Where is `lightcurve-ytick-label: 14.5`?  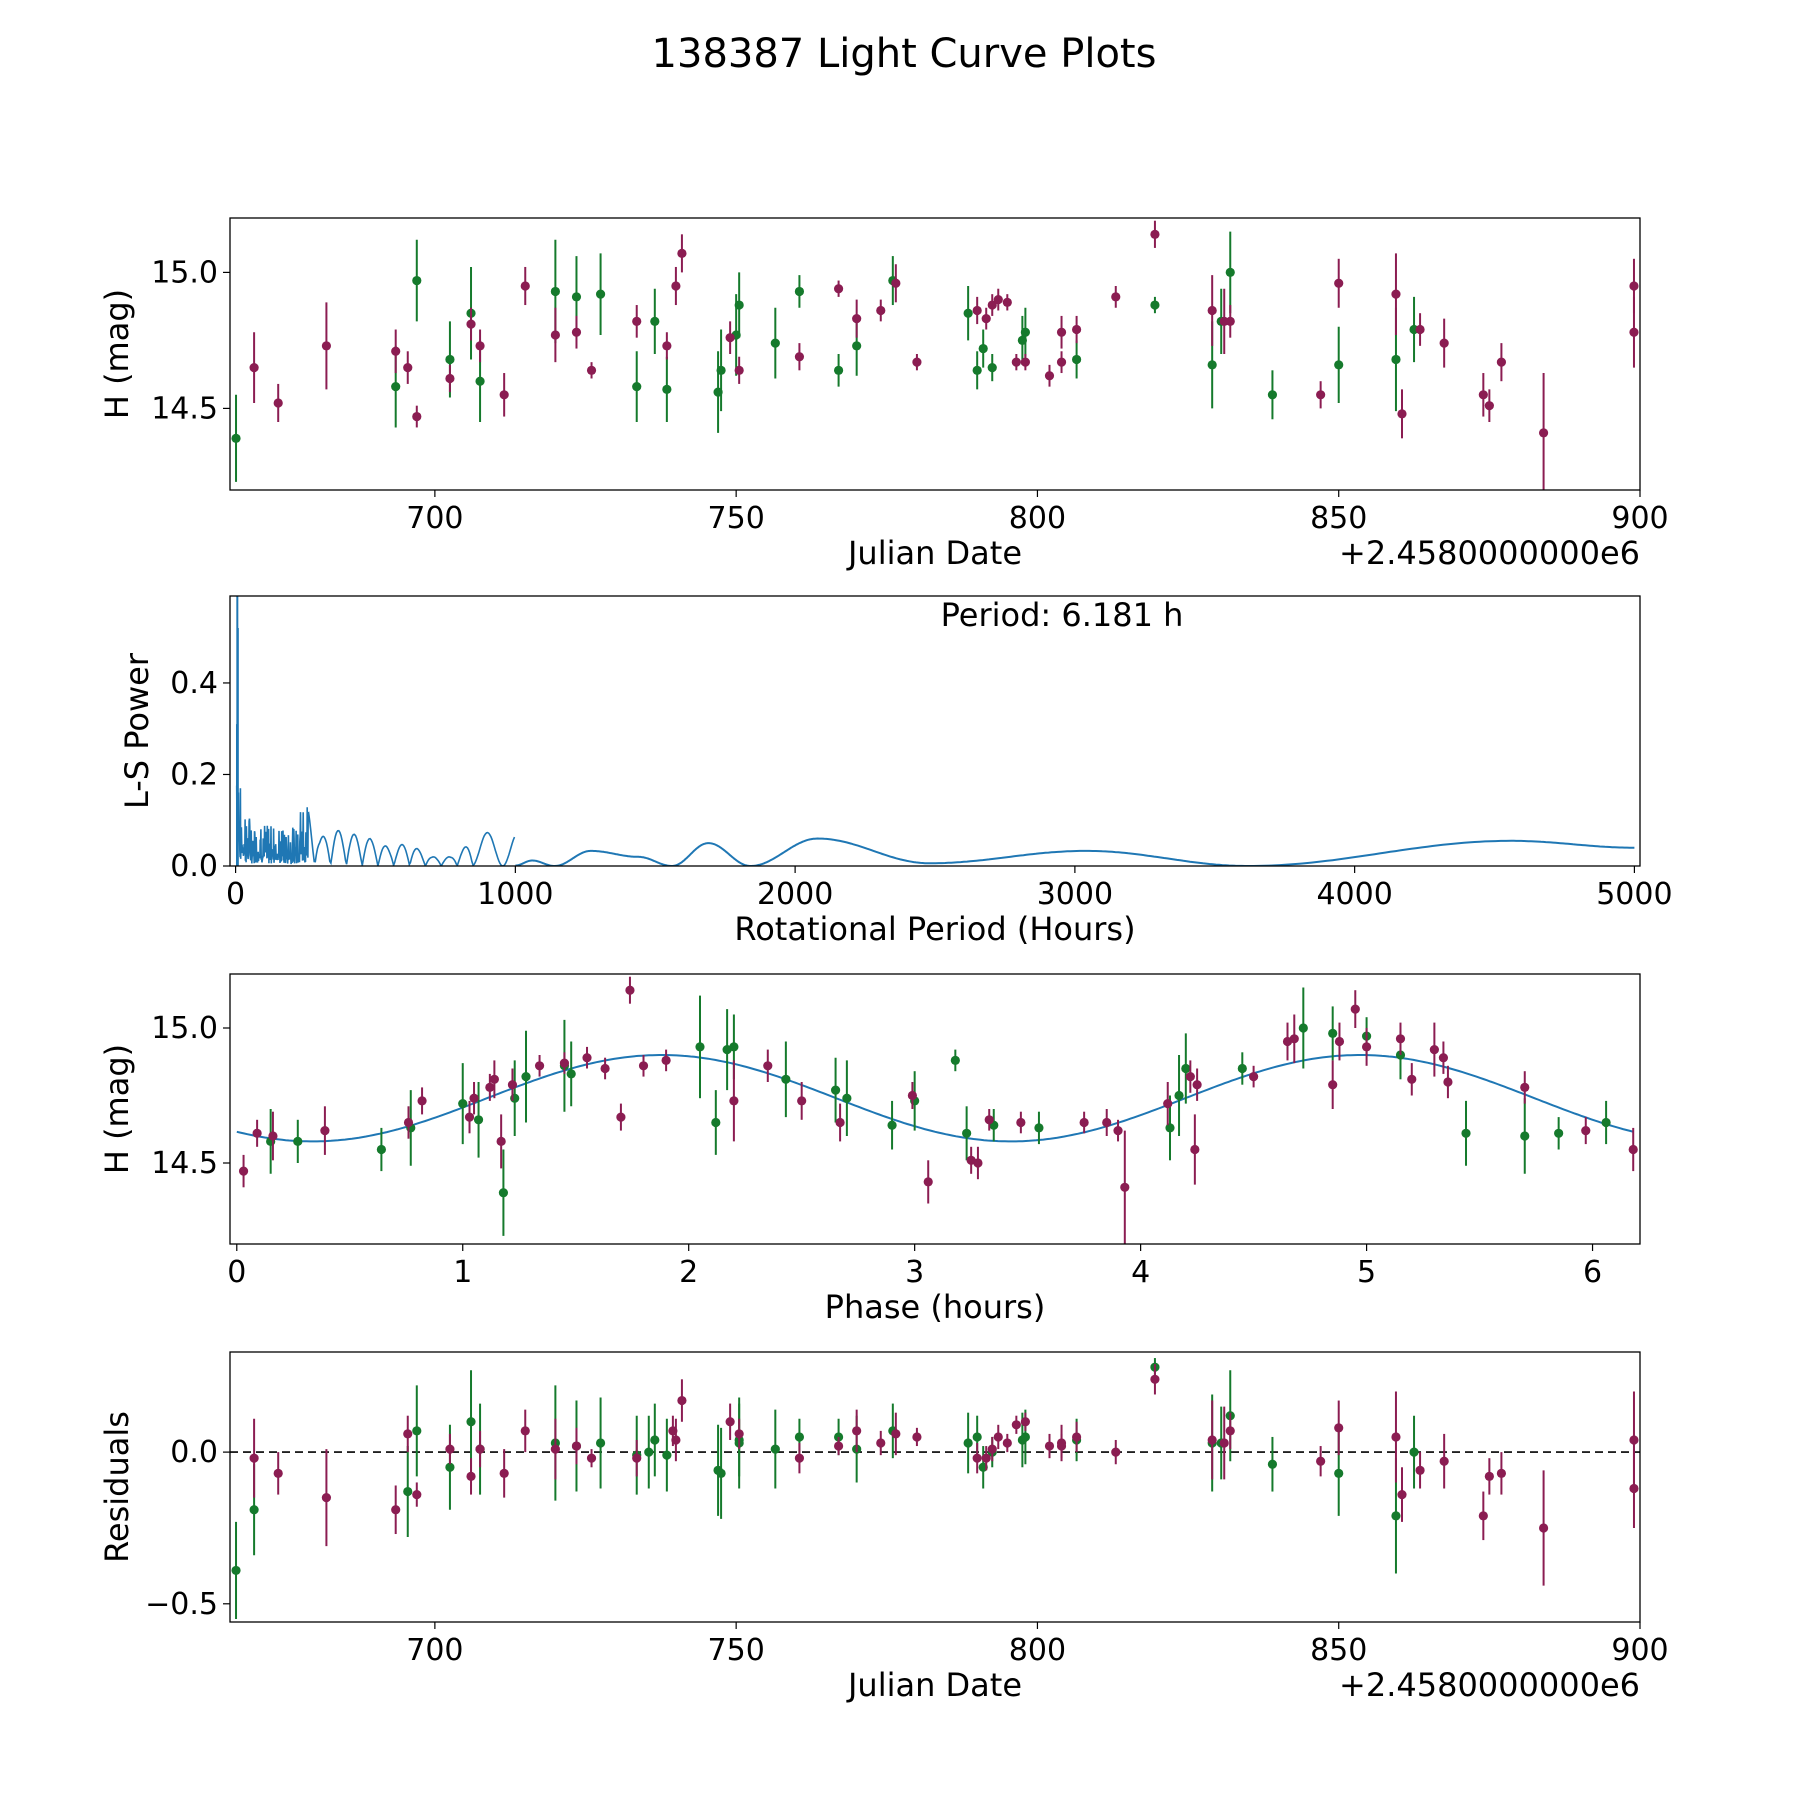 lightcurve-ytick-label: 14.5 is located at coordinates (184, 408).